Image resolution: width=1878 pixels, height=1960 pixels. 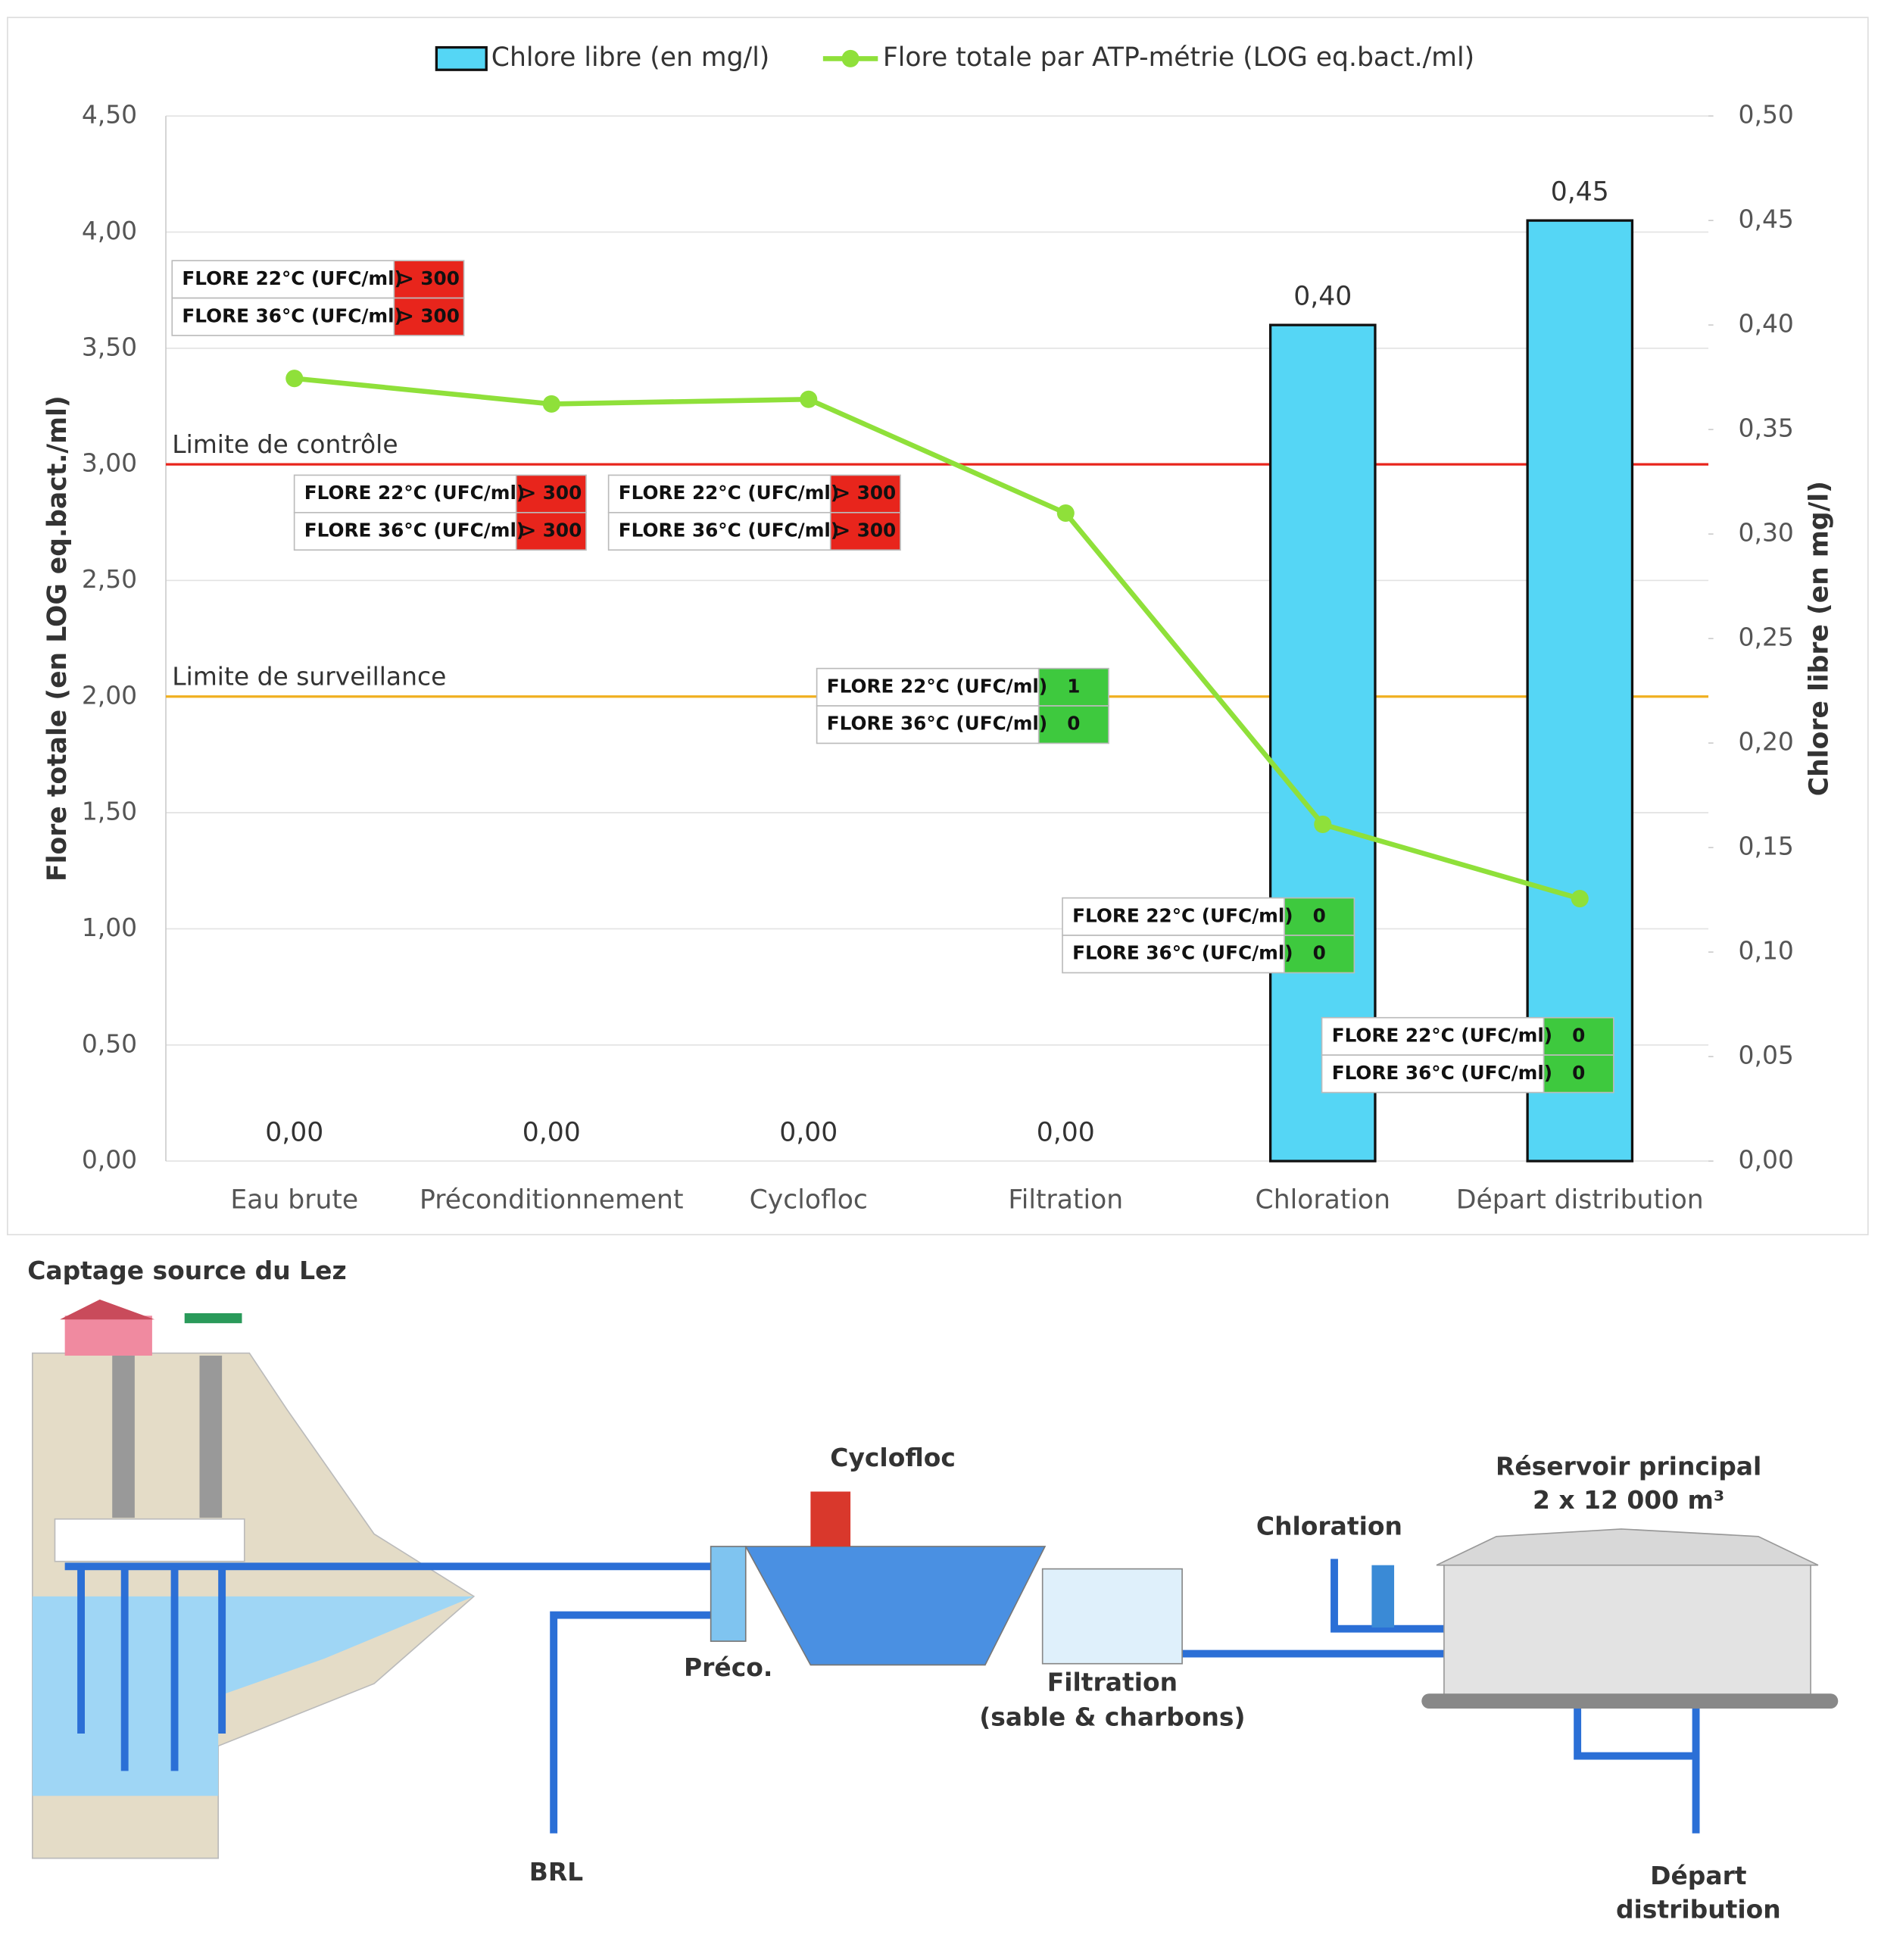 I want to click on platform, so click(x=149, y=1540).